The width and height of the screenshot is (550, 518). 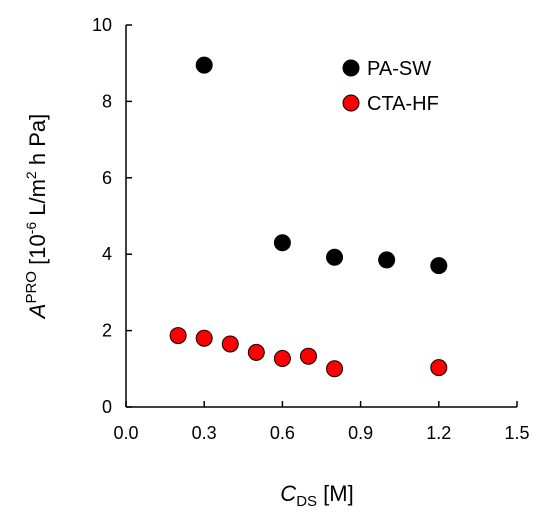 What do you see at coordinates (390, 86) in the screenshot?
I see `legend: PA-SW CTA-HF` at bounding box center [390, 86].